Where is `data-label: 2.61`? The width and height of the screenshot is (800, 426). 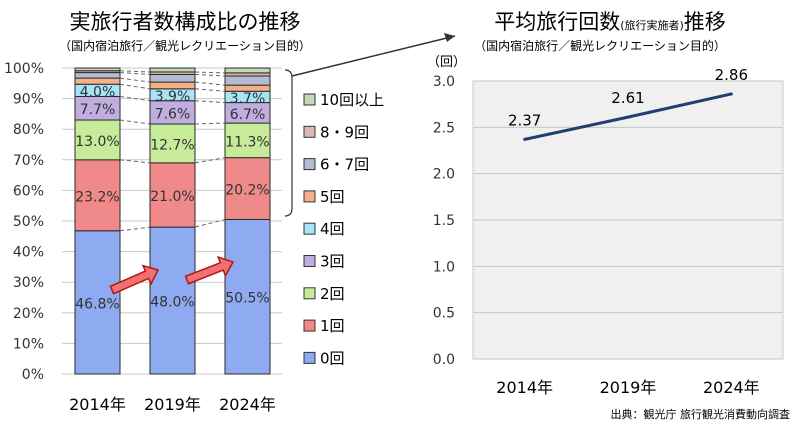 data-label: 2.61 is located at coordinates (627, 98).